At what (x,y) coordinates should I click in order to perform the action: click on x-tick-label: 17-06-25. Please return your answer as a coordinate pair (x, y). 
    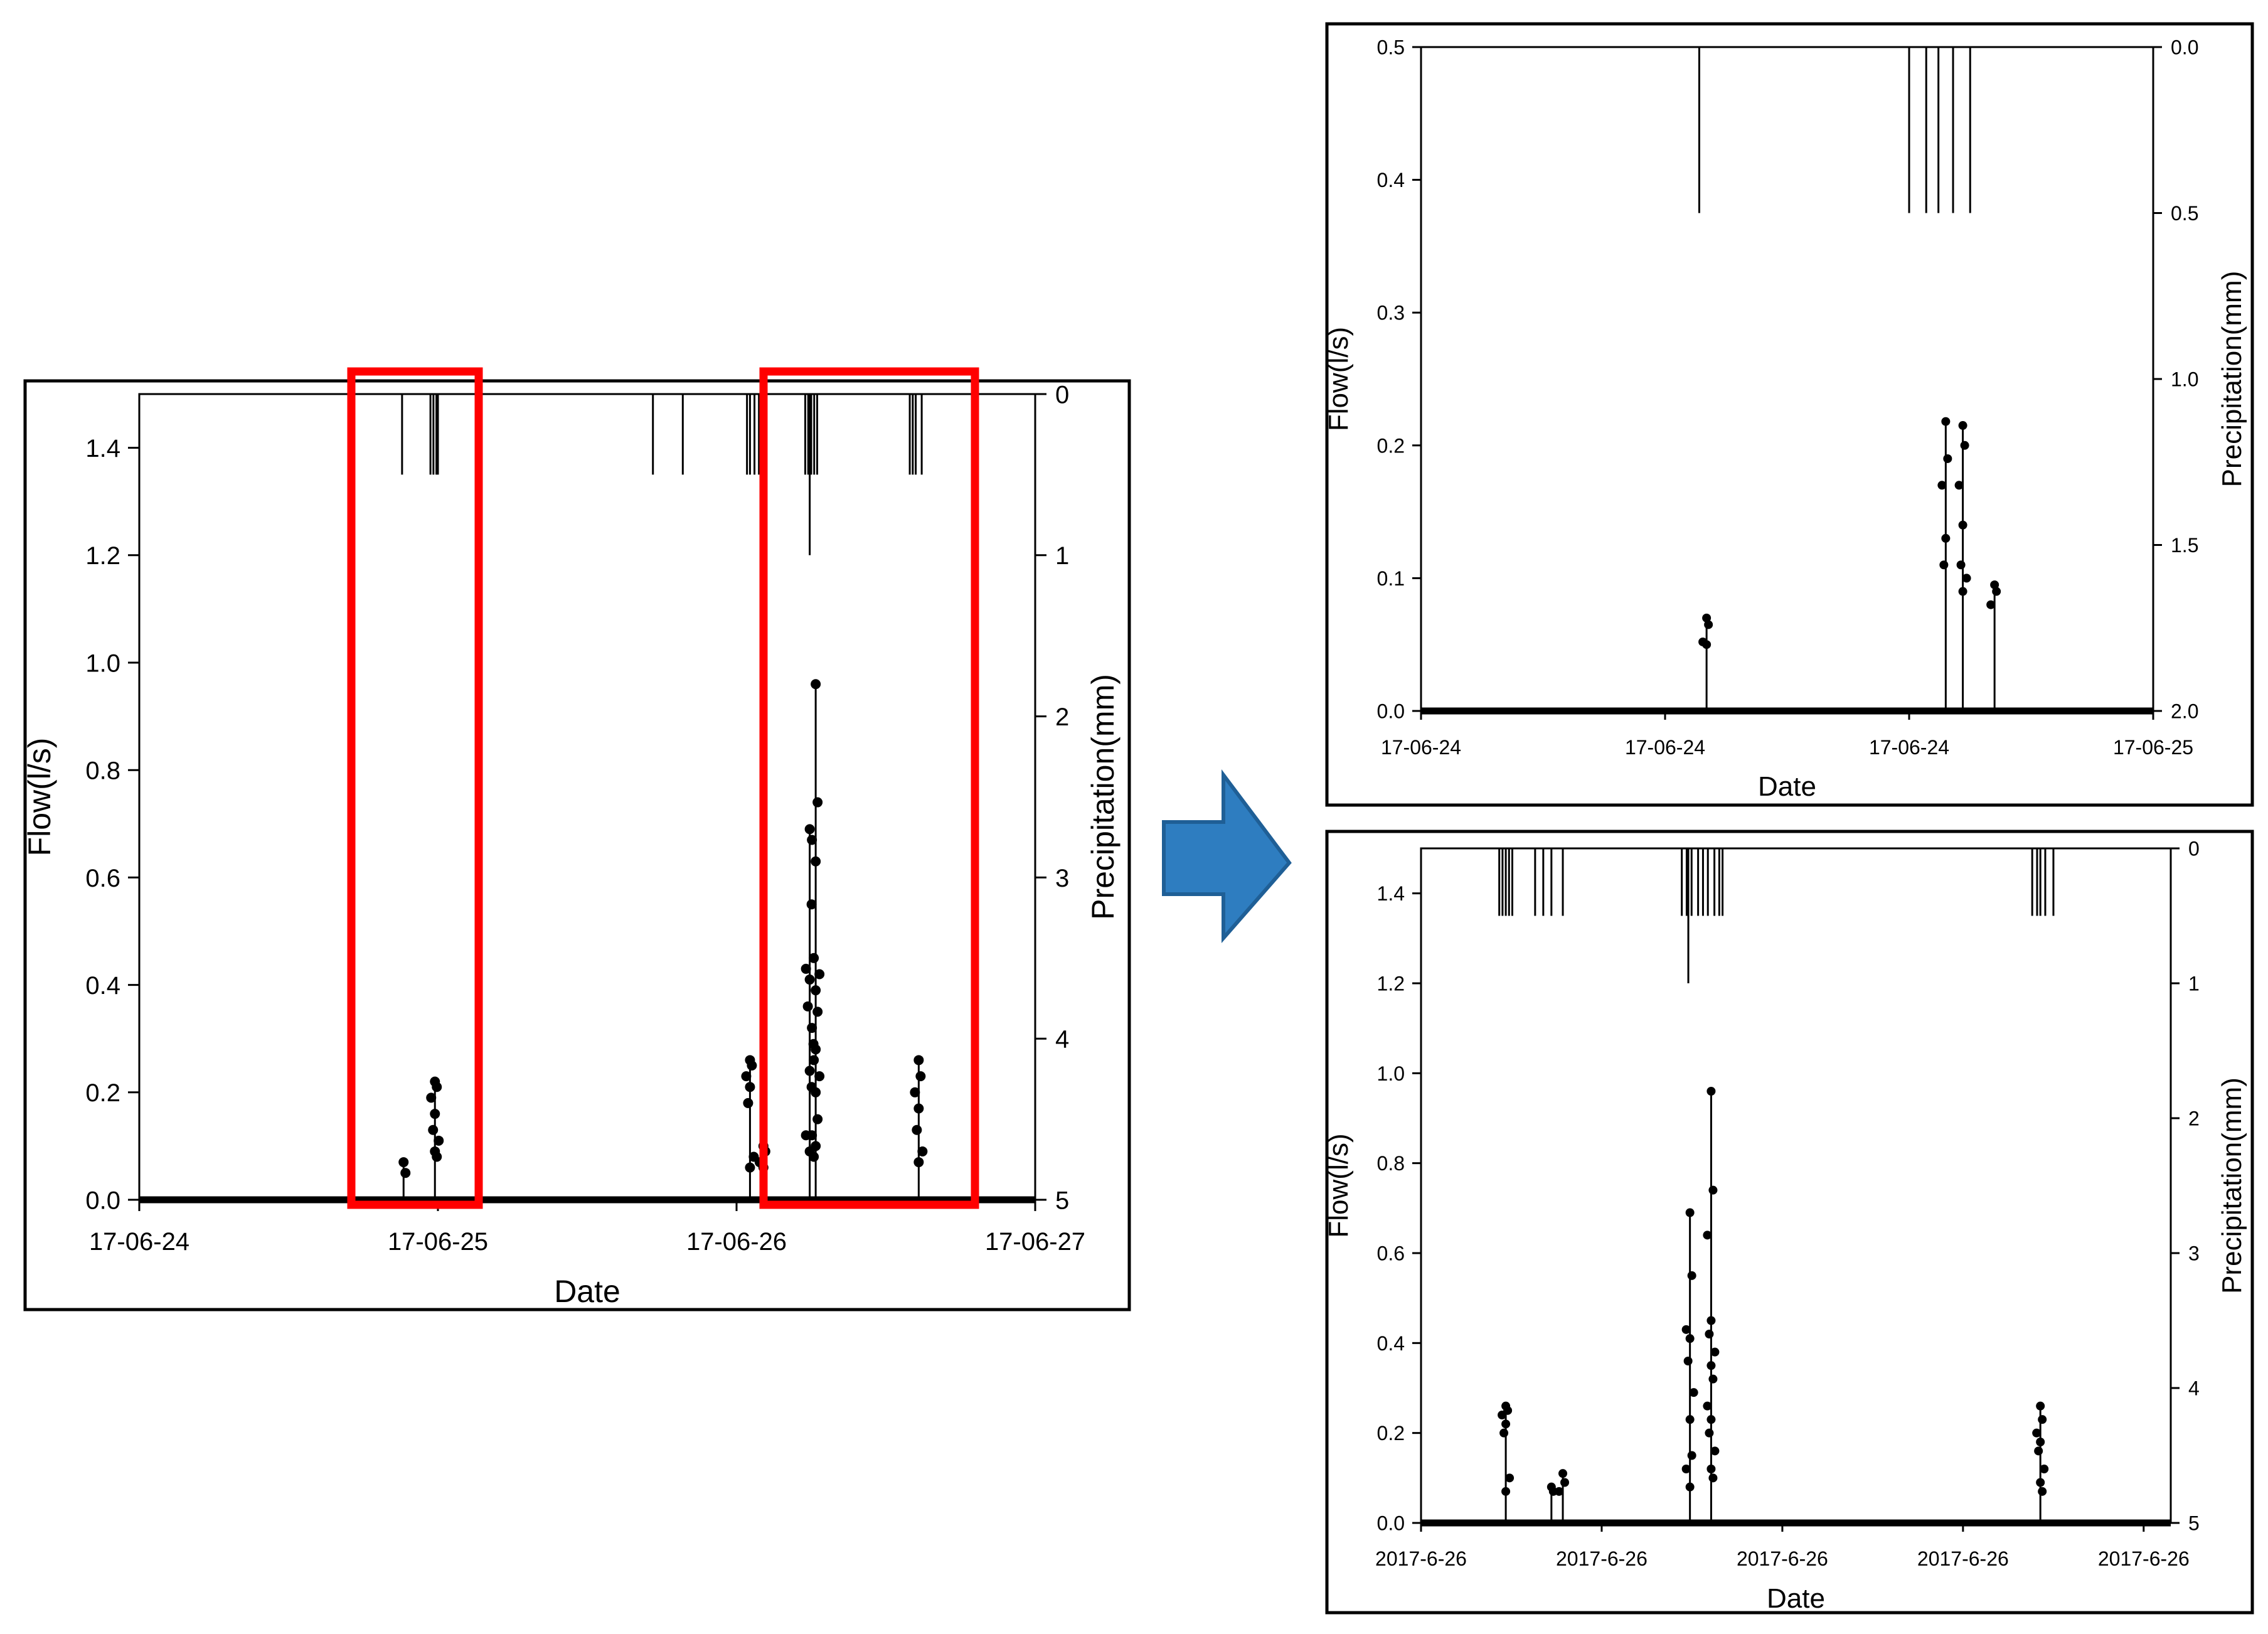
    Looking at the image, I should click on (438, 1242).